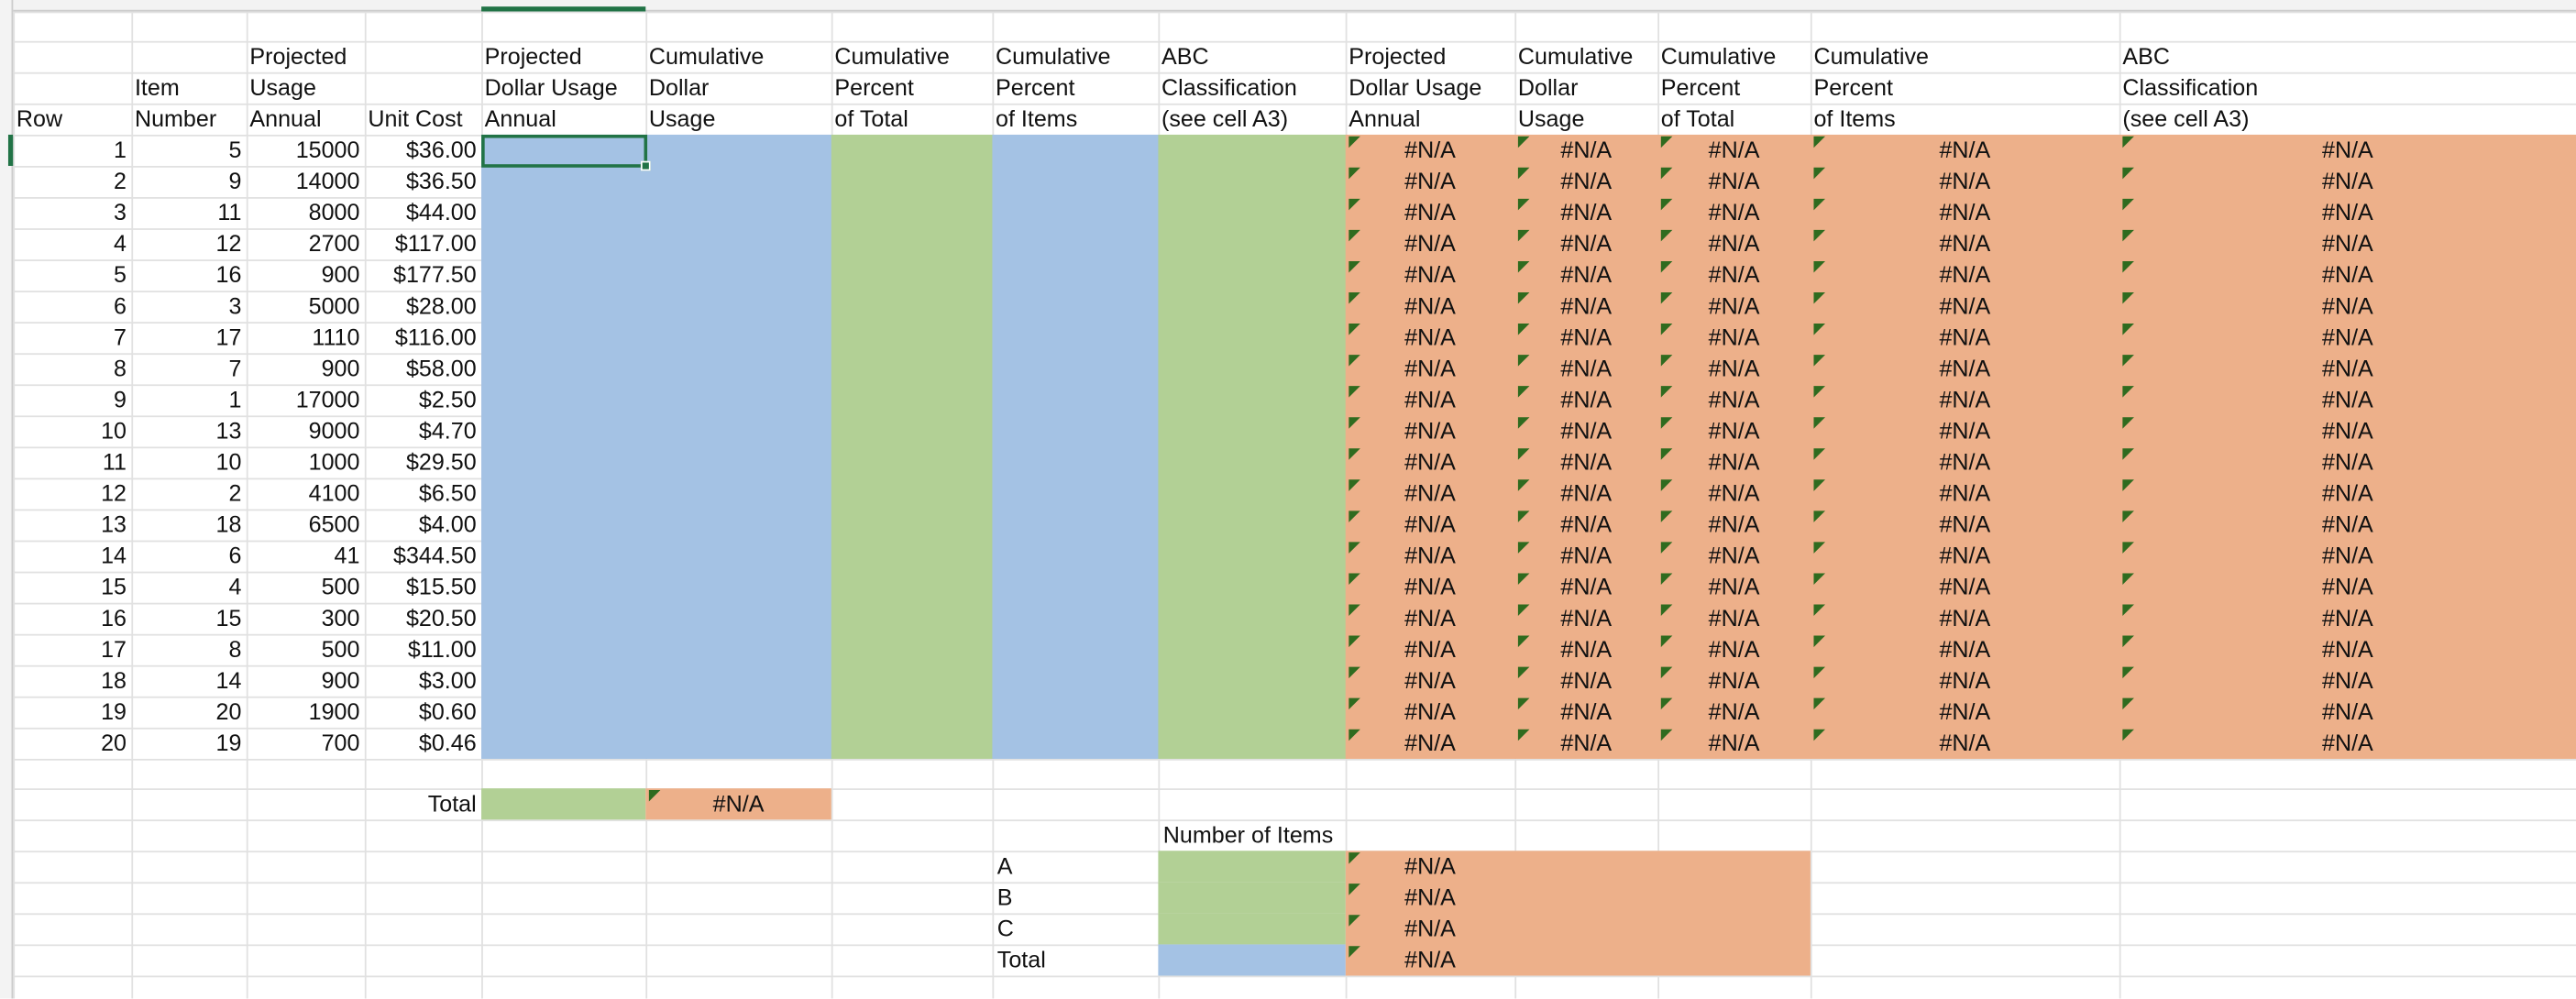 The image size is (2576, 999). Describe the element at coordinates (447, 742) in the screenshot. I see `cell-value: $0.46` at that location.